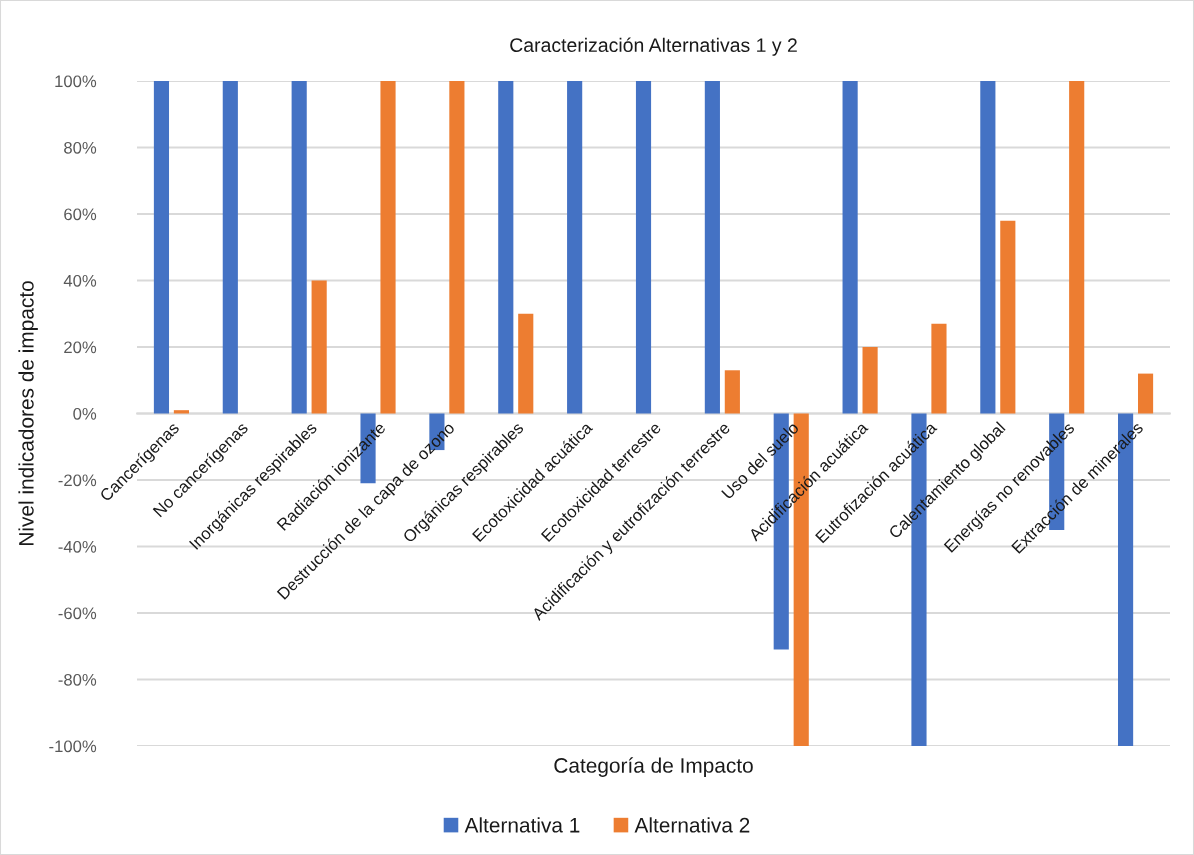  Describe the element at coordinates (80, 214) in the screenshot. I see `y-tick-label: 60%` at that location.